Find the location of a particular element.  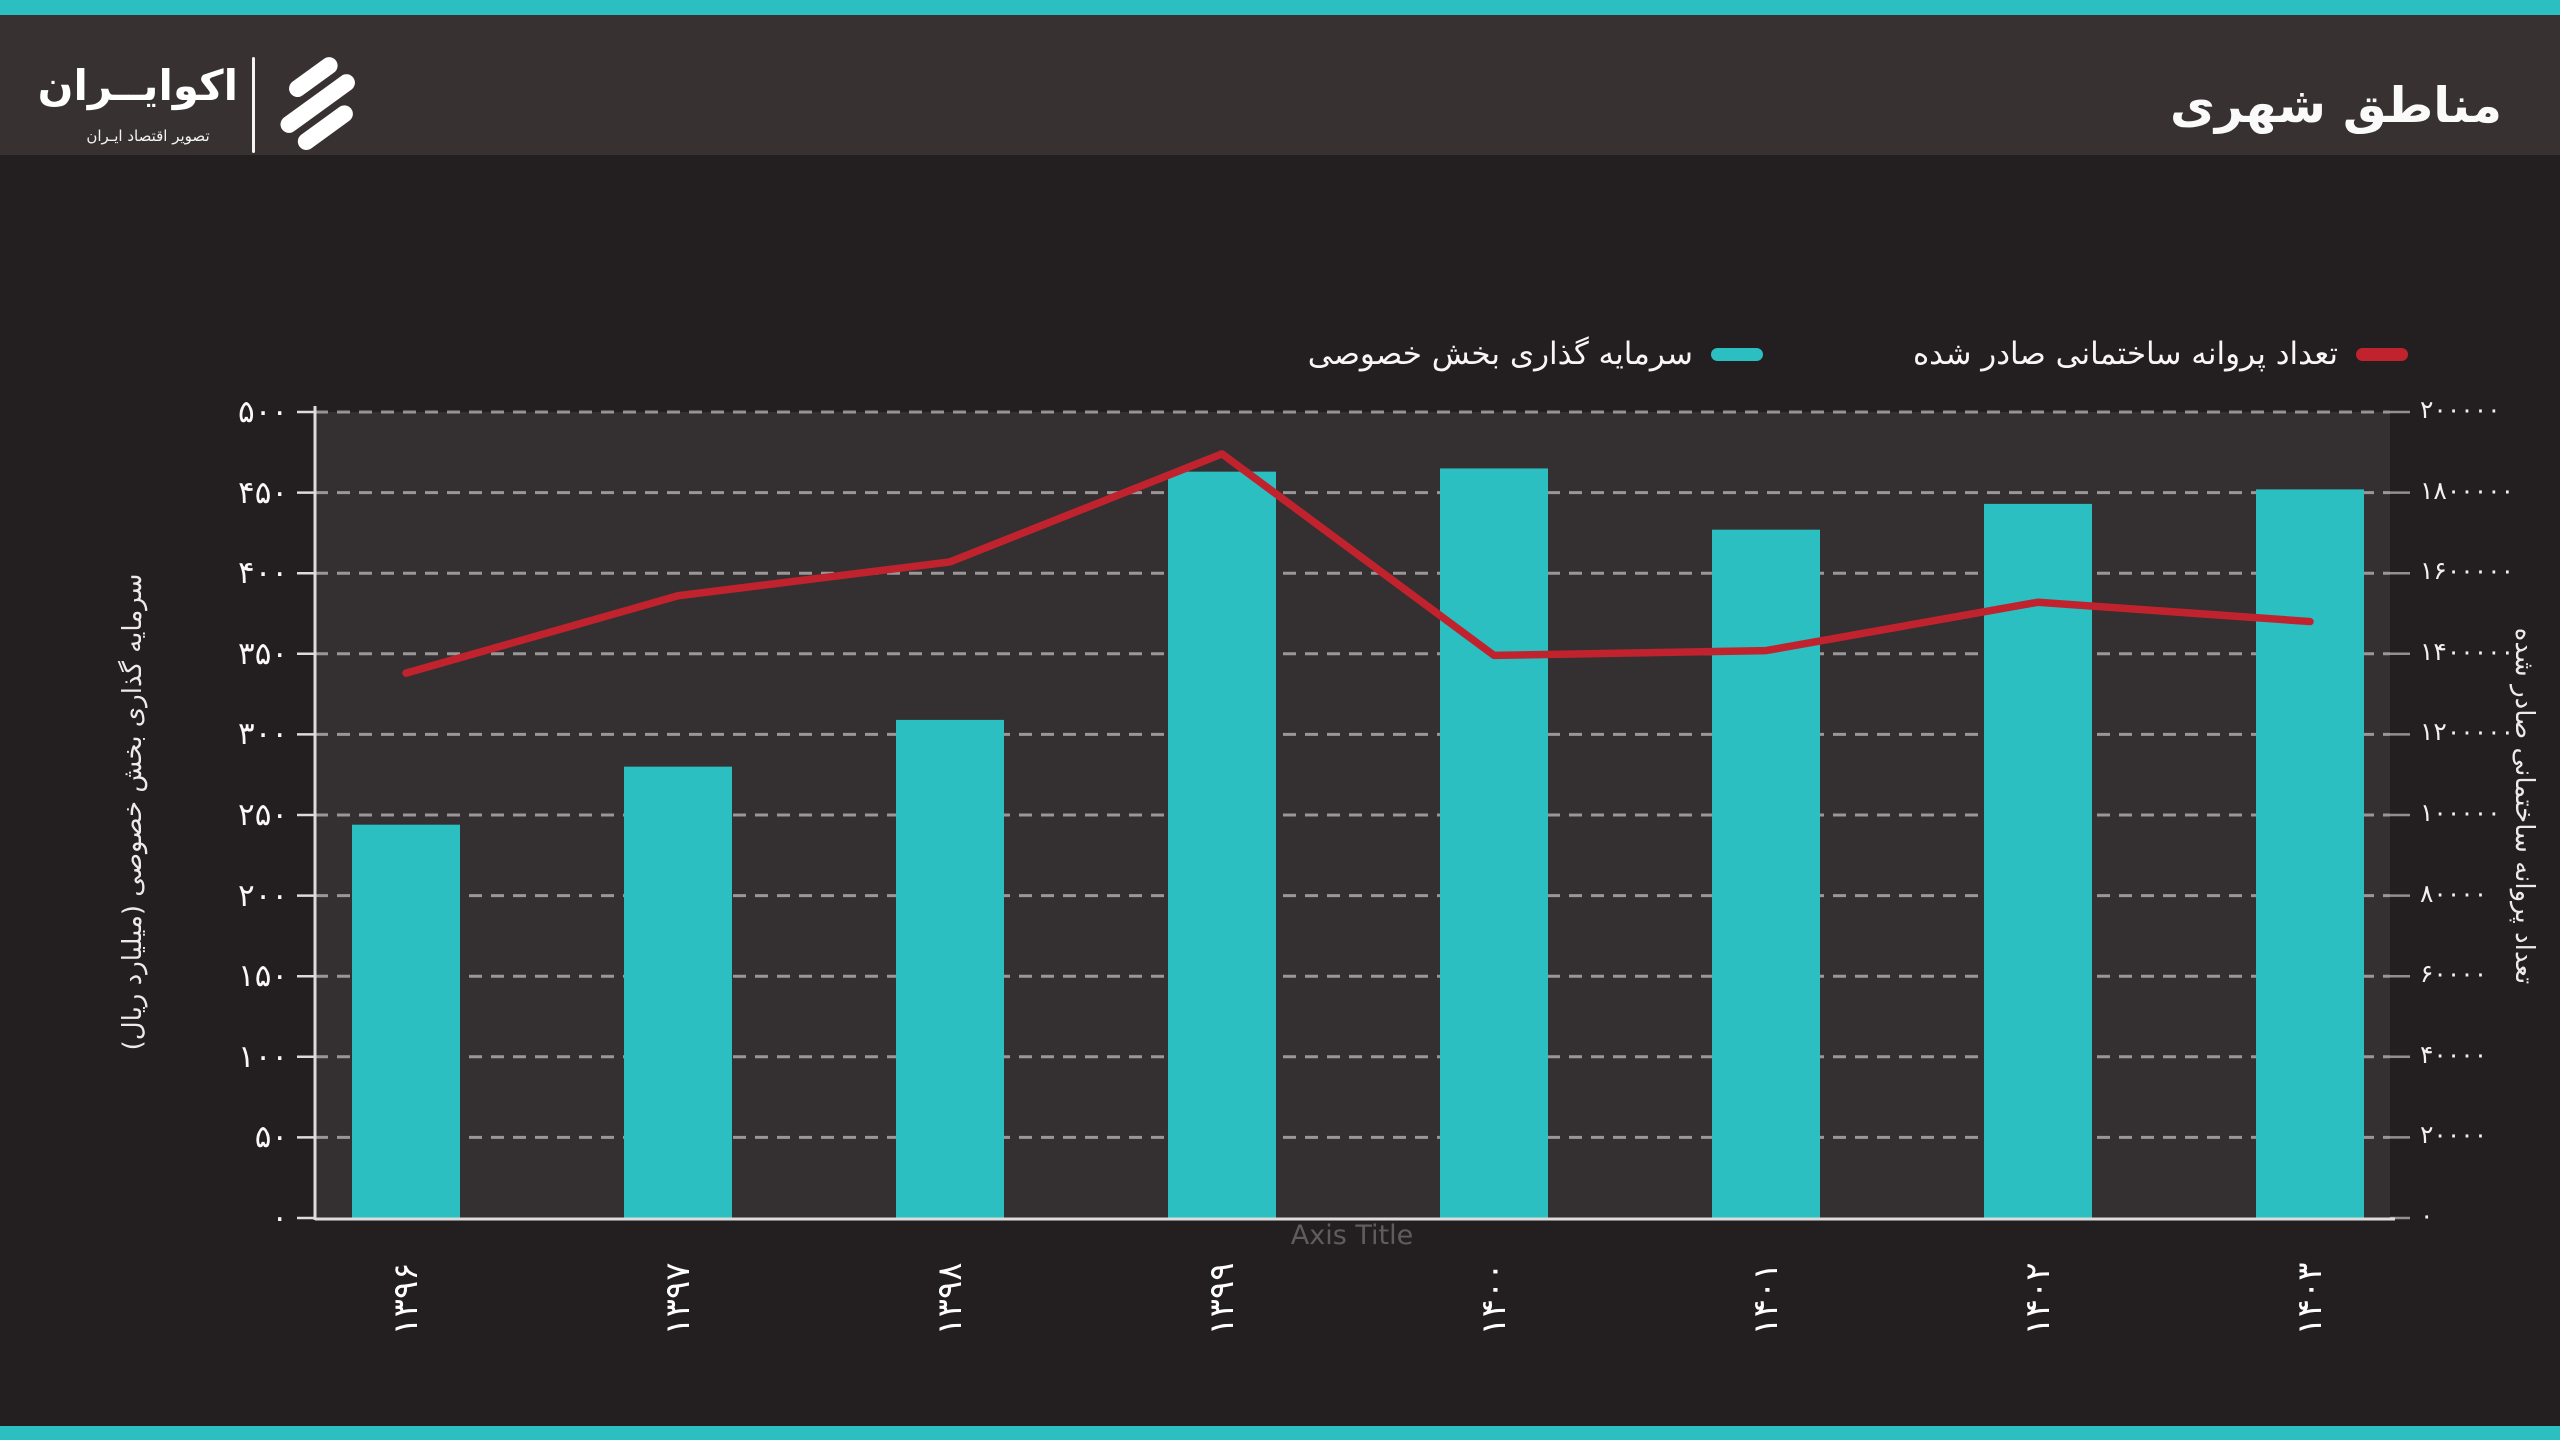

y-axis-left-tick-label: ۰ is located at coordinates (279, 1218).